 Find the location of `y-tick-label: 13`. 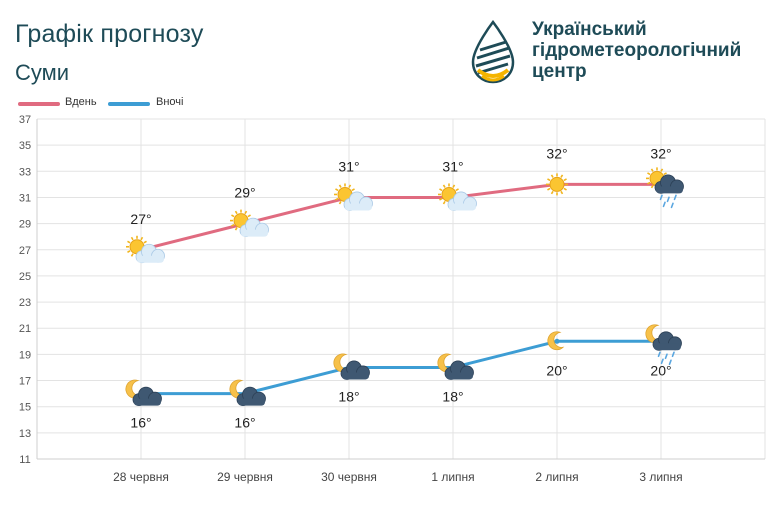

y-tick-label: 13 is located at coordinates (25, 434).